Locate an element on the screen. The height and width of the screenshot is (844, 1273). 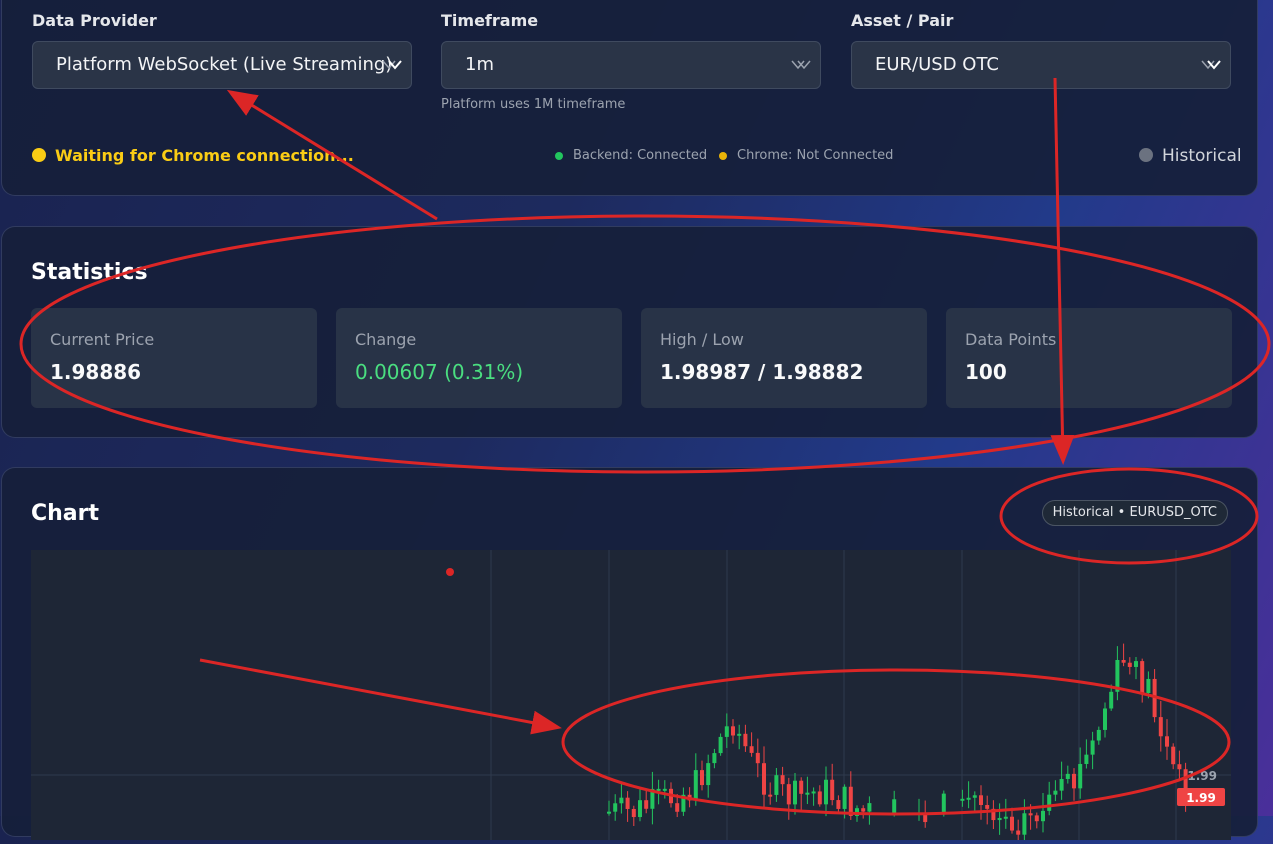
statistics-title: Statistics is located at coordinates (89, 272).